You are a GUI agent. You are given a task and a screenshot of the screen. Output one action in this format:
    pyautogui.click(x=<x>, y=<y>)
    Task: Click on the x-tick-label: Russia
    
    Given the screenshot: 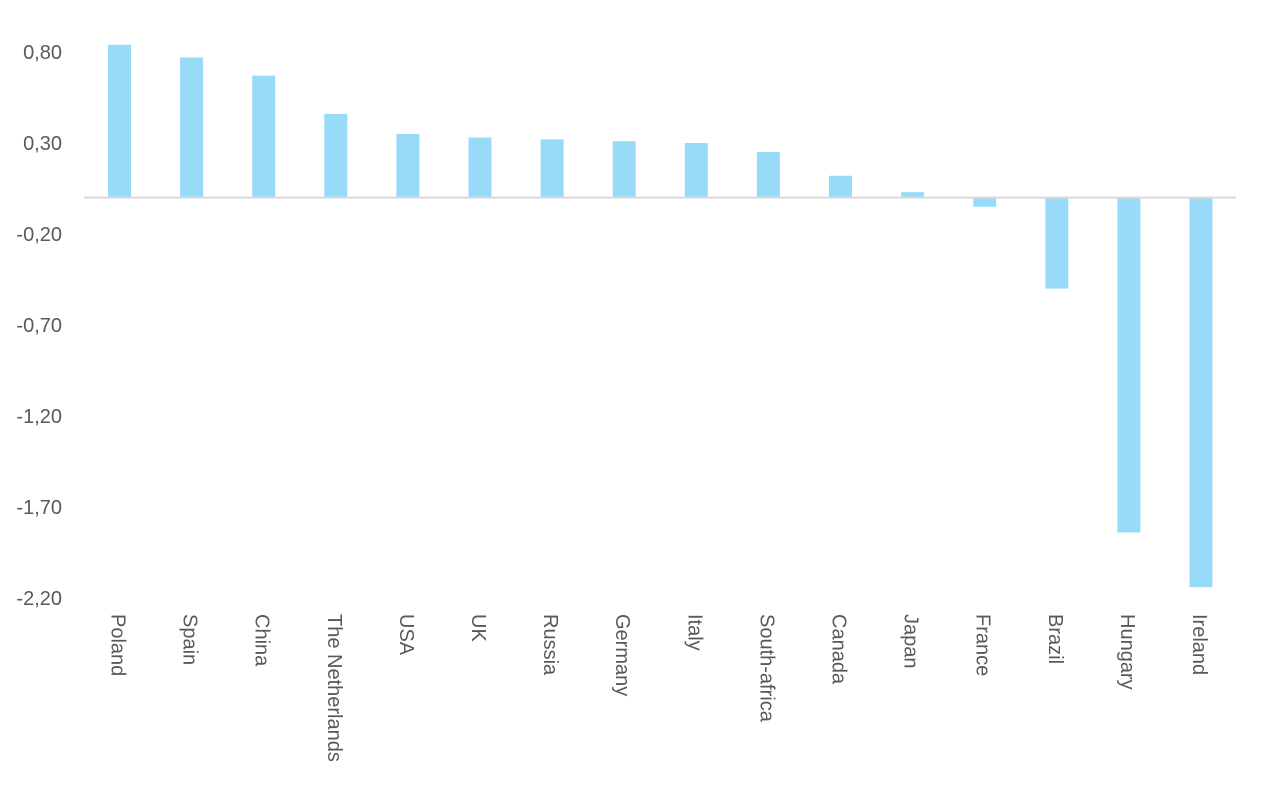 What is the action you would take?
    pyautogui.click(x=550, y=645)
    